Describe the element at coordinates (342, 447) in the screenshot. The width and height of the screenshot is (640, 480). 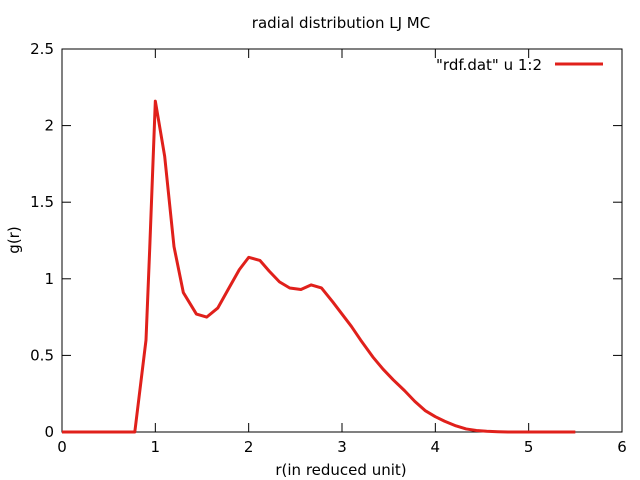
I see `x-tick-label: 3` at that location.